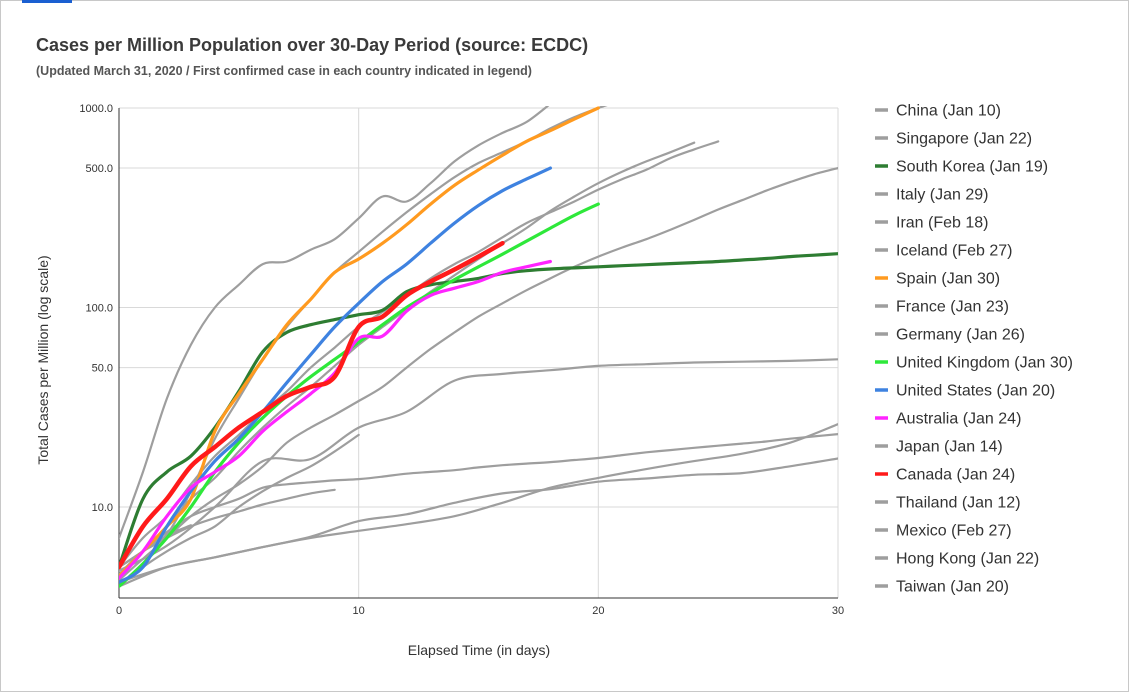 The image size is (1132, 696). I want to click on y-axis-label: Total Cases per Million (log scale), so click(43, 359).